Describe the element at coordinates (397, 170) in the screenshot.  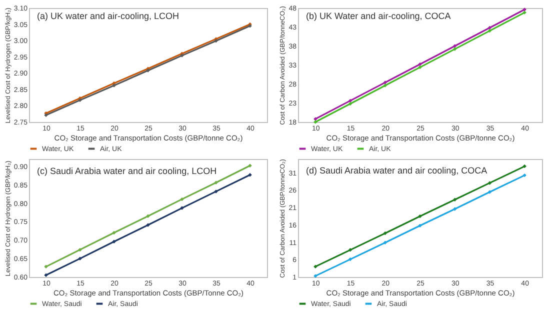
I see `text: (d) Saudi Arabia water and air cooling, COCA` at that location.